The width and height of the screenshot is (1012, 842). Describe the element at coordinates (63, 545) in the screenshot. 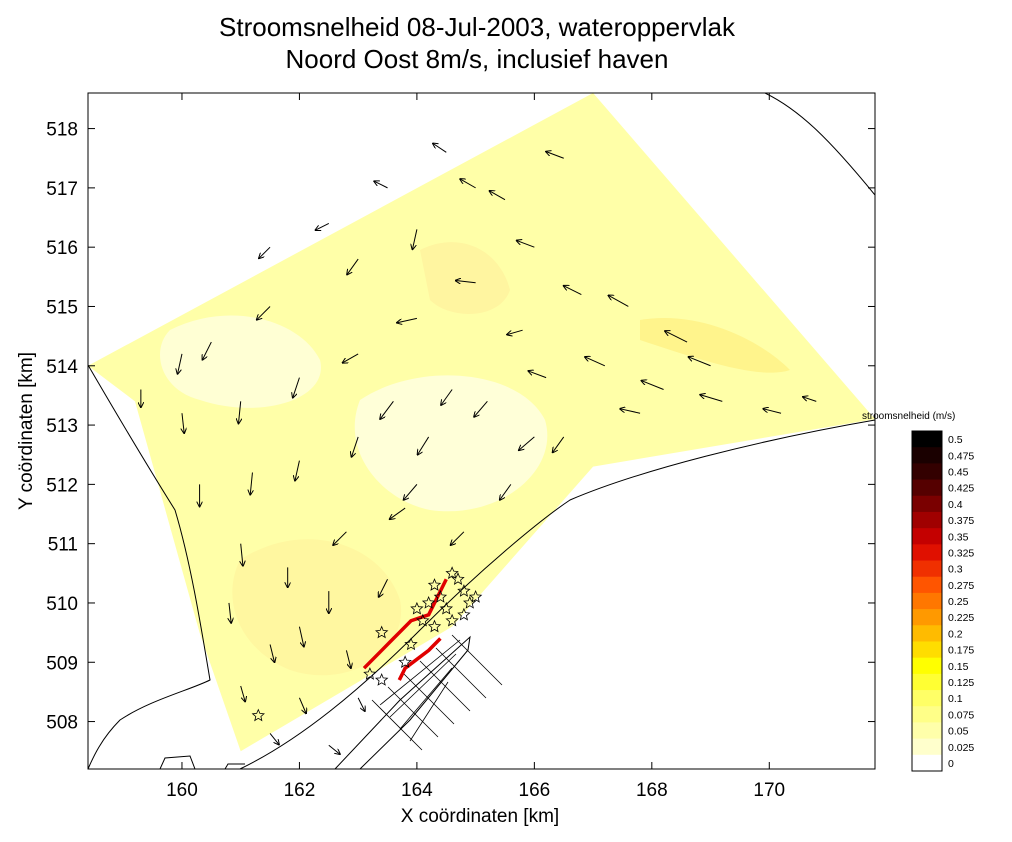

I see `y-tick-label: 511` at that location.